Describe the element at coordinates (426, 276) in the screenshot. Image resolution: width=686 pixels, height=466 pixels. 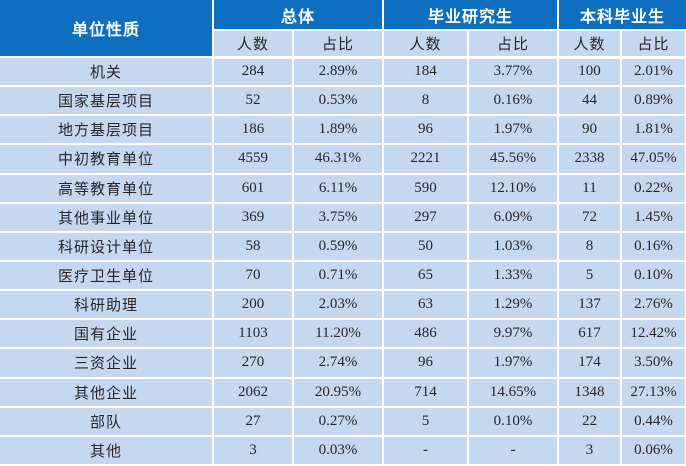
I see `value-cell: 65` at that location.